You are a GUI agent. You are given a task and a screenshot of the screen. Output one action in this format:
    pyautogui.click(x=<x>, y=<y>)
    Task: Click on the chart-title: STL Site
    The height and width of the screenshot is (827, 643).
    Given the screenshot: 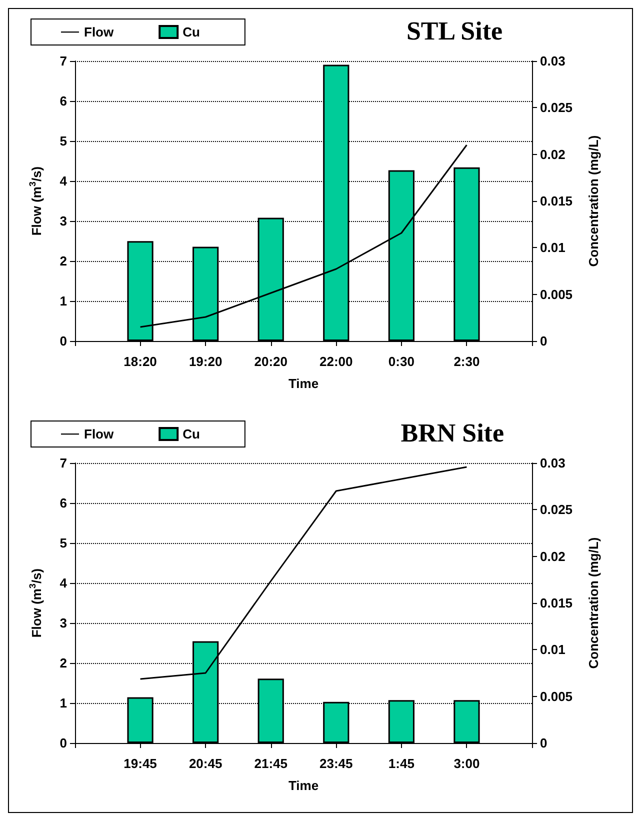 What is the action you would take?
    pyautogui.click(x=454, y=31)
    